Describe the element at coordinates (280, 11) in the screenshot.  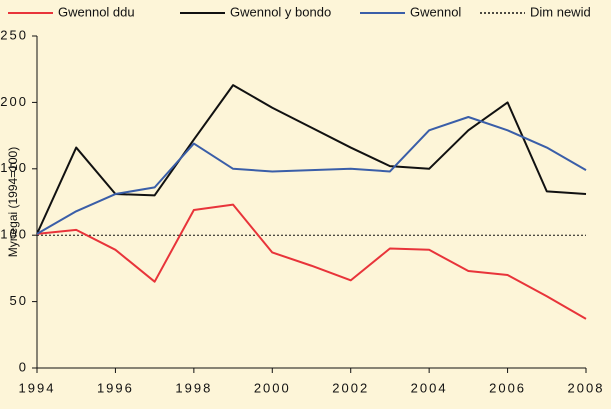
I see `legend-label: Gwennol y bondo` at that location.